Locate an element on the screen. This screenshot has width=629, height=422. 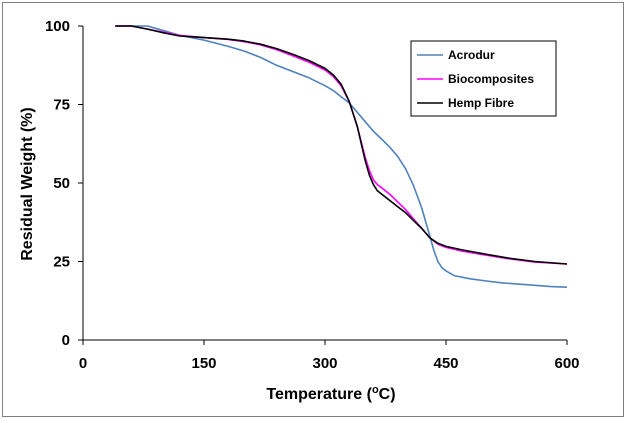
y-axis-title: Residual Weight (%) is located at coordinates (27, 184).